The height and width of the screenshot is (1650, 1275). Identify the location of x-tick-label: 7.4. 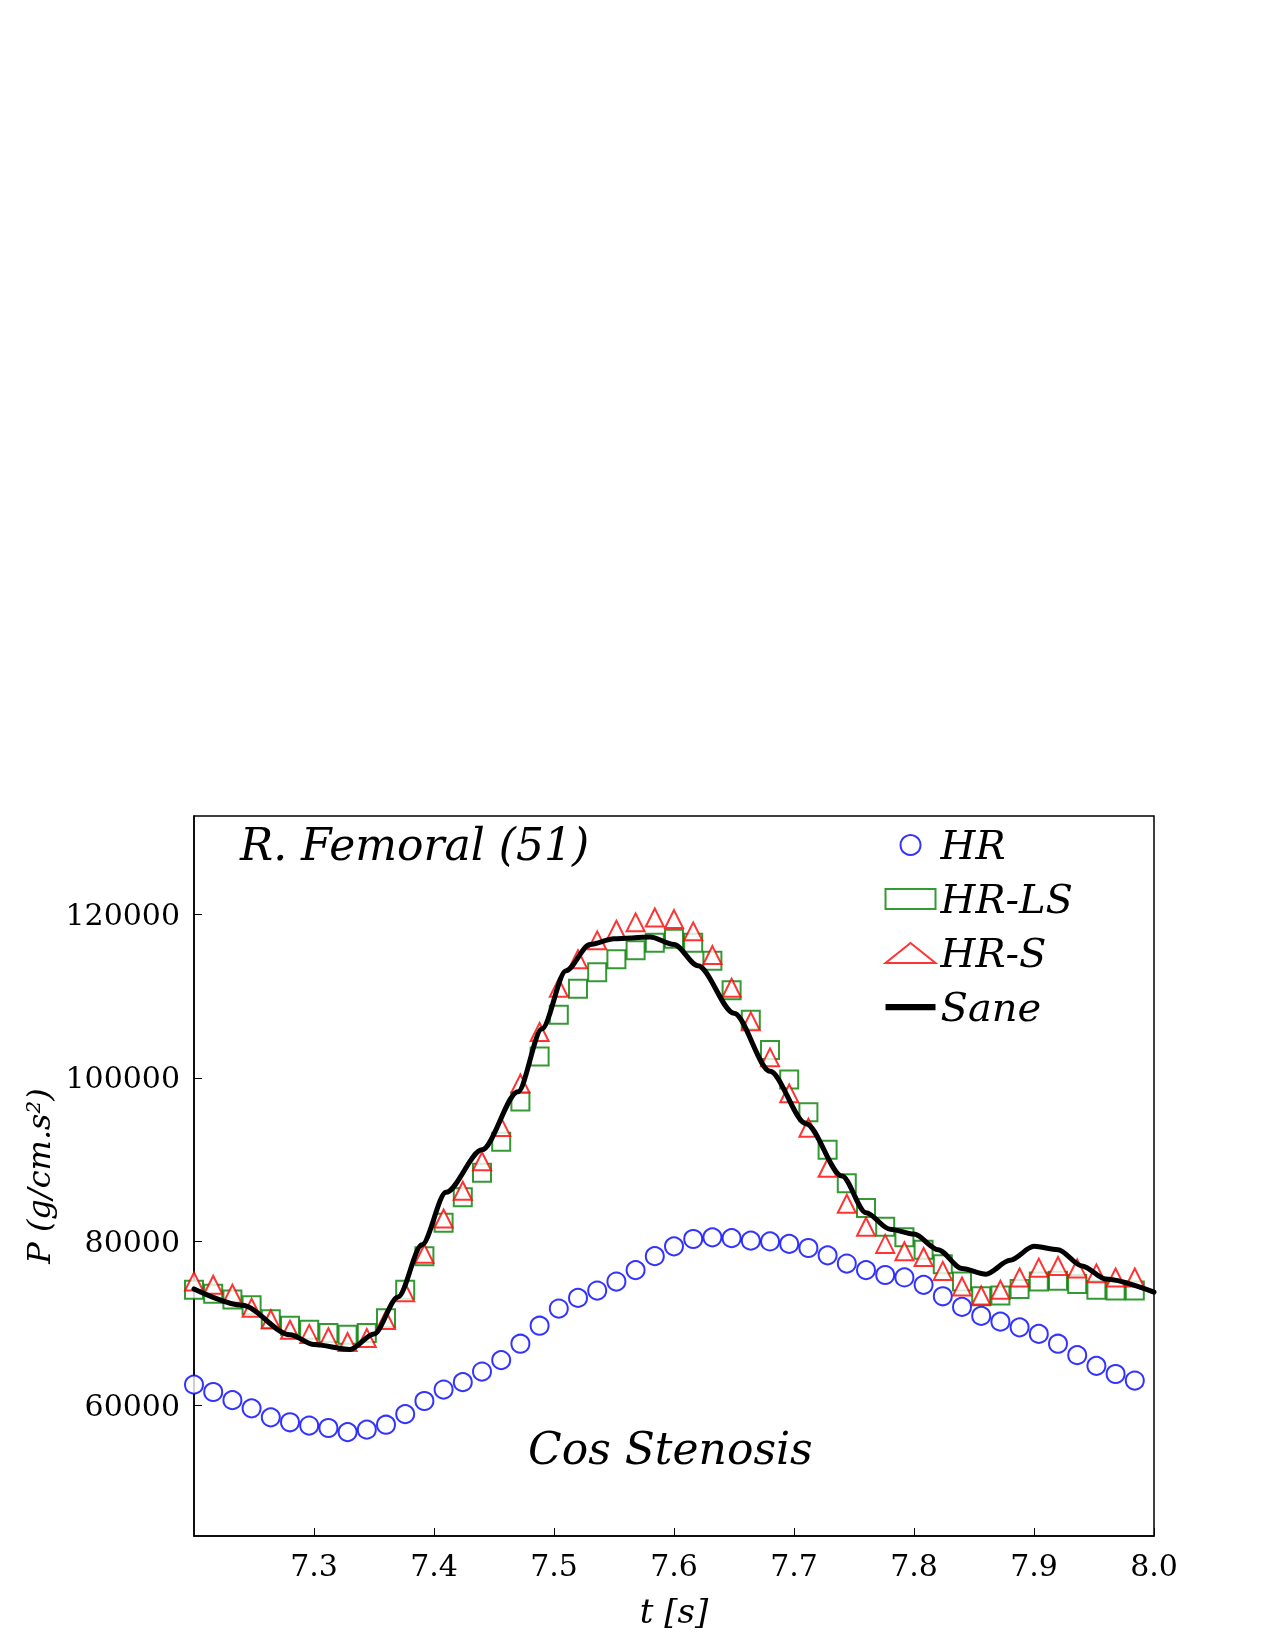
(434, 1565).